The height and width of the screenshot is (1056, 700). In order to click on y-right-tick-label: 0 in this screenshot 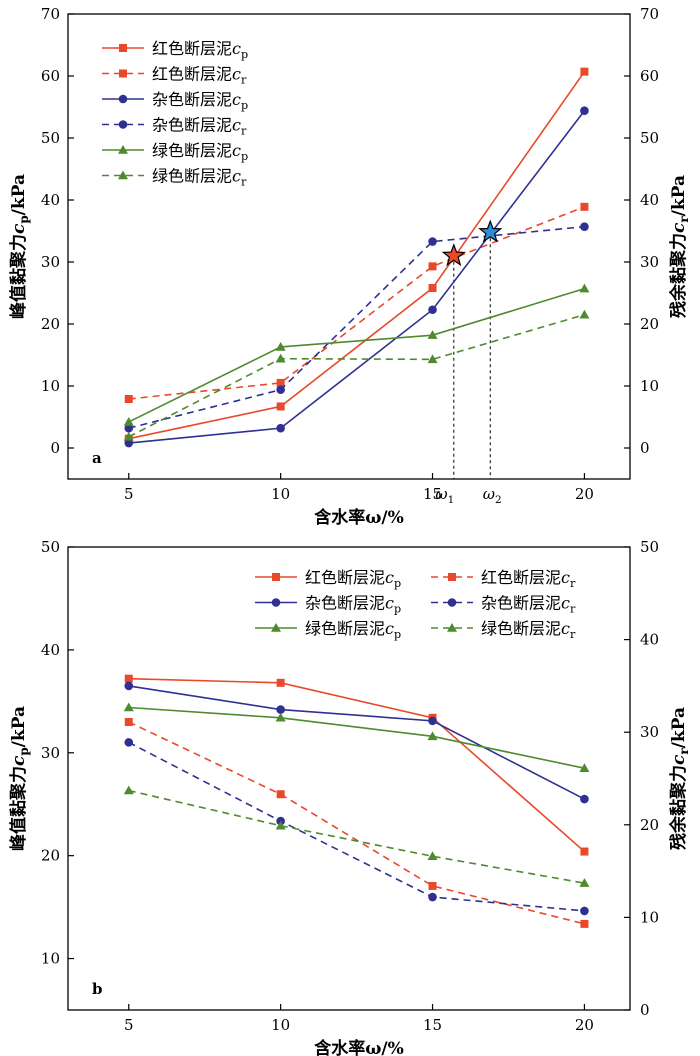, I will do `click(645, 448)`.